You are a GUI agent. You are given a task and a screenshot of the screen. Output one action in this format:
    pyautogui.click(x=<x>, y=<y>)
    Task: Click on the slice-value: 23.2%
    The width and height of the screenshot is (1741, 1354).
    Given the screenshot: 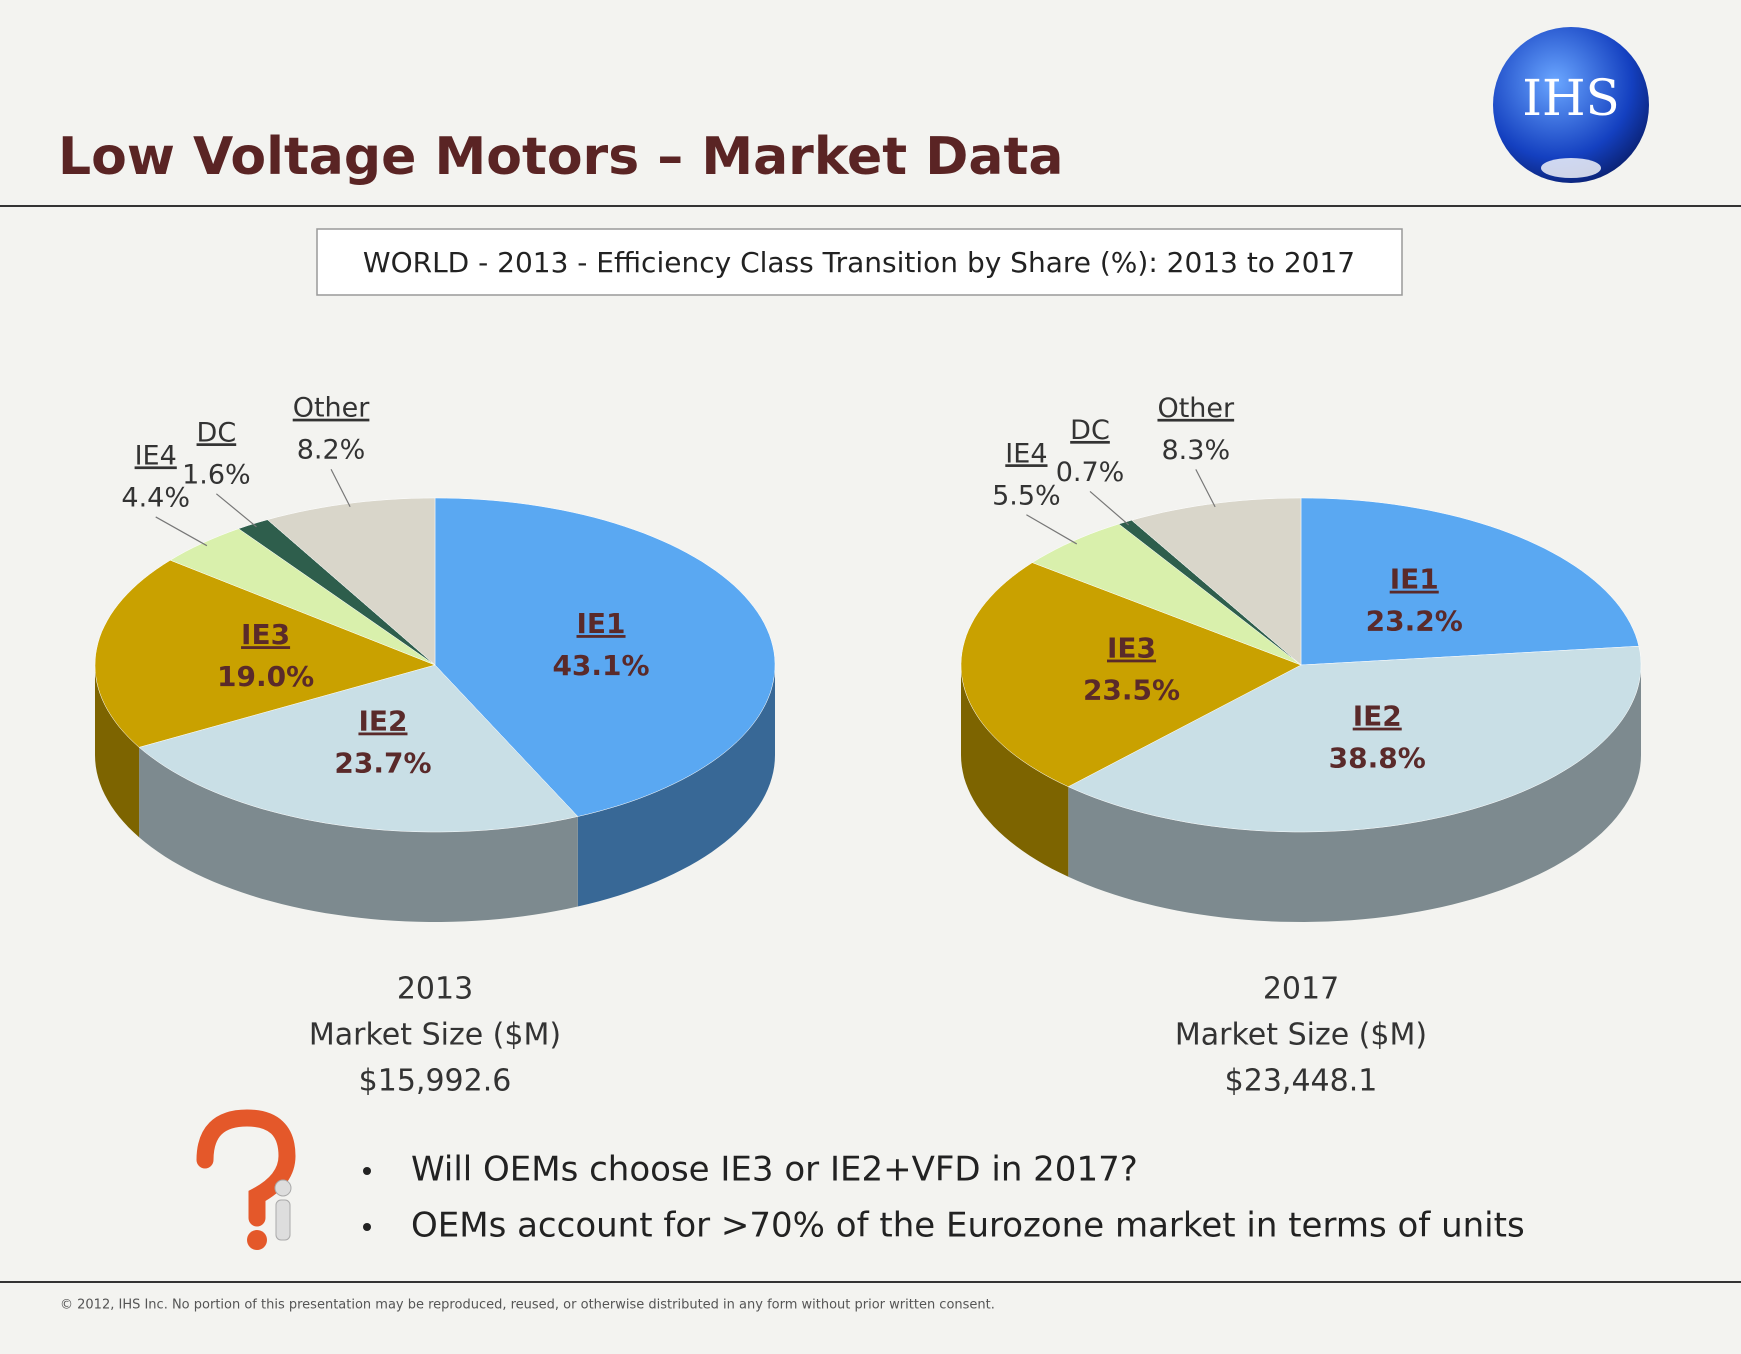 What is the action you would take?
    pyautogui.click(x=1414, y=621)
    